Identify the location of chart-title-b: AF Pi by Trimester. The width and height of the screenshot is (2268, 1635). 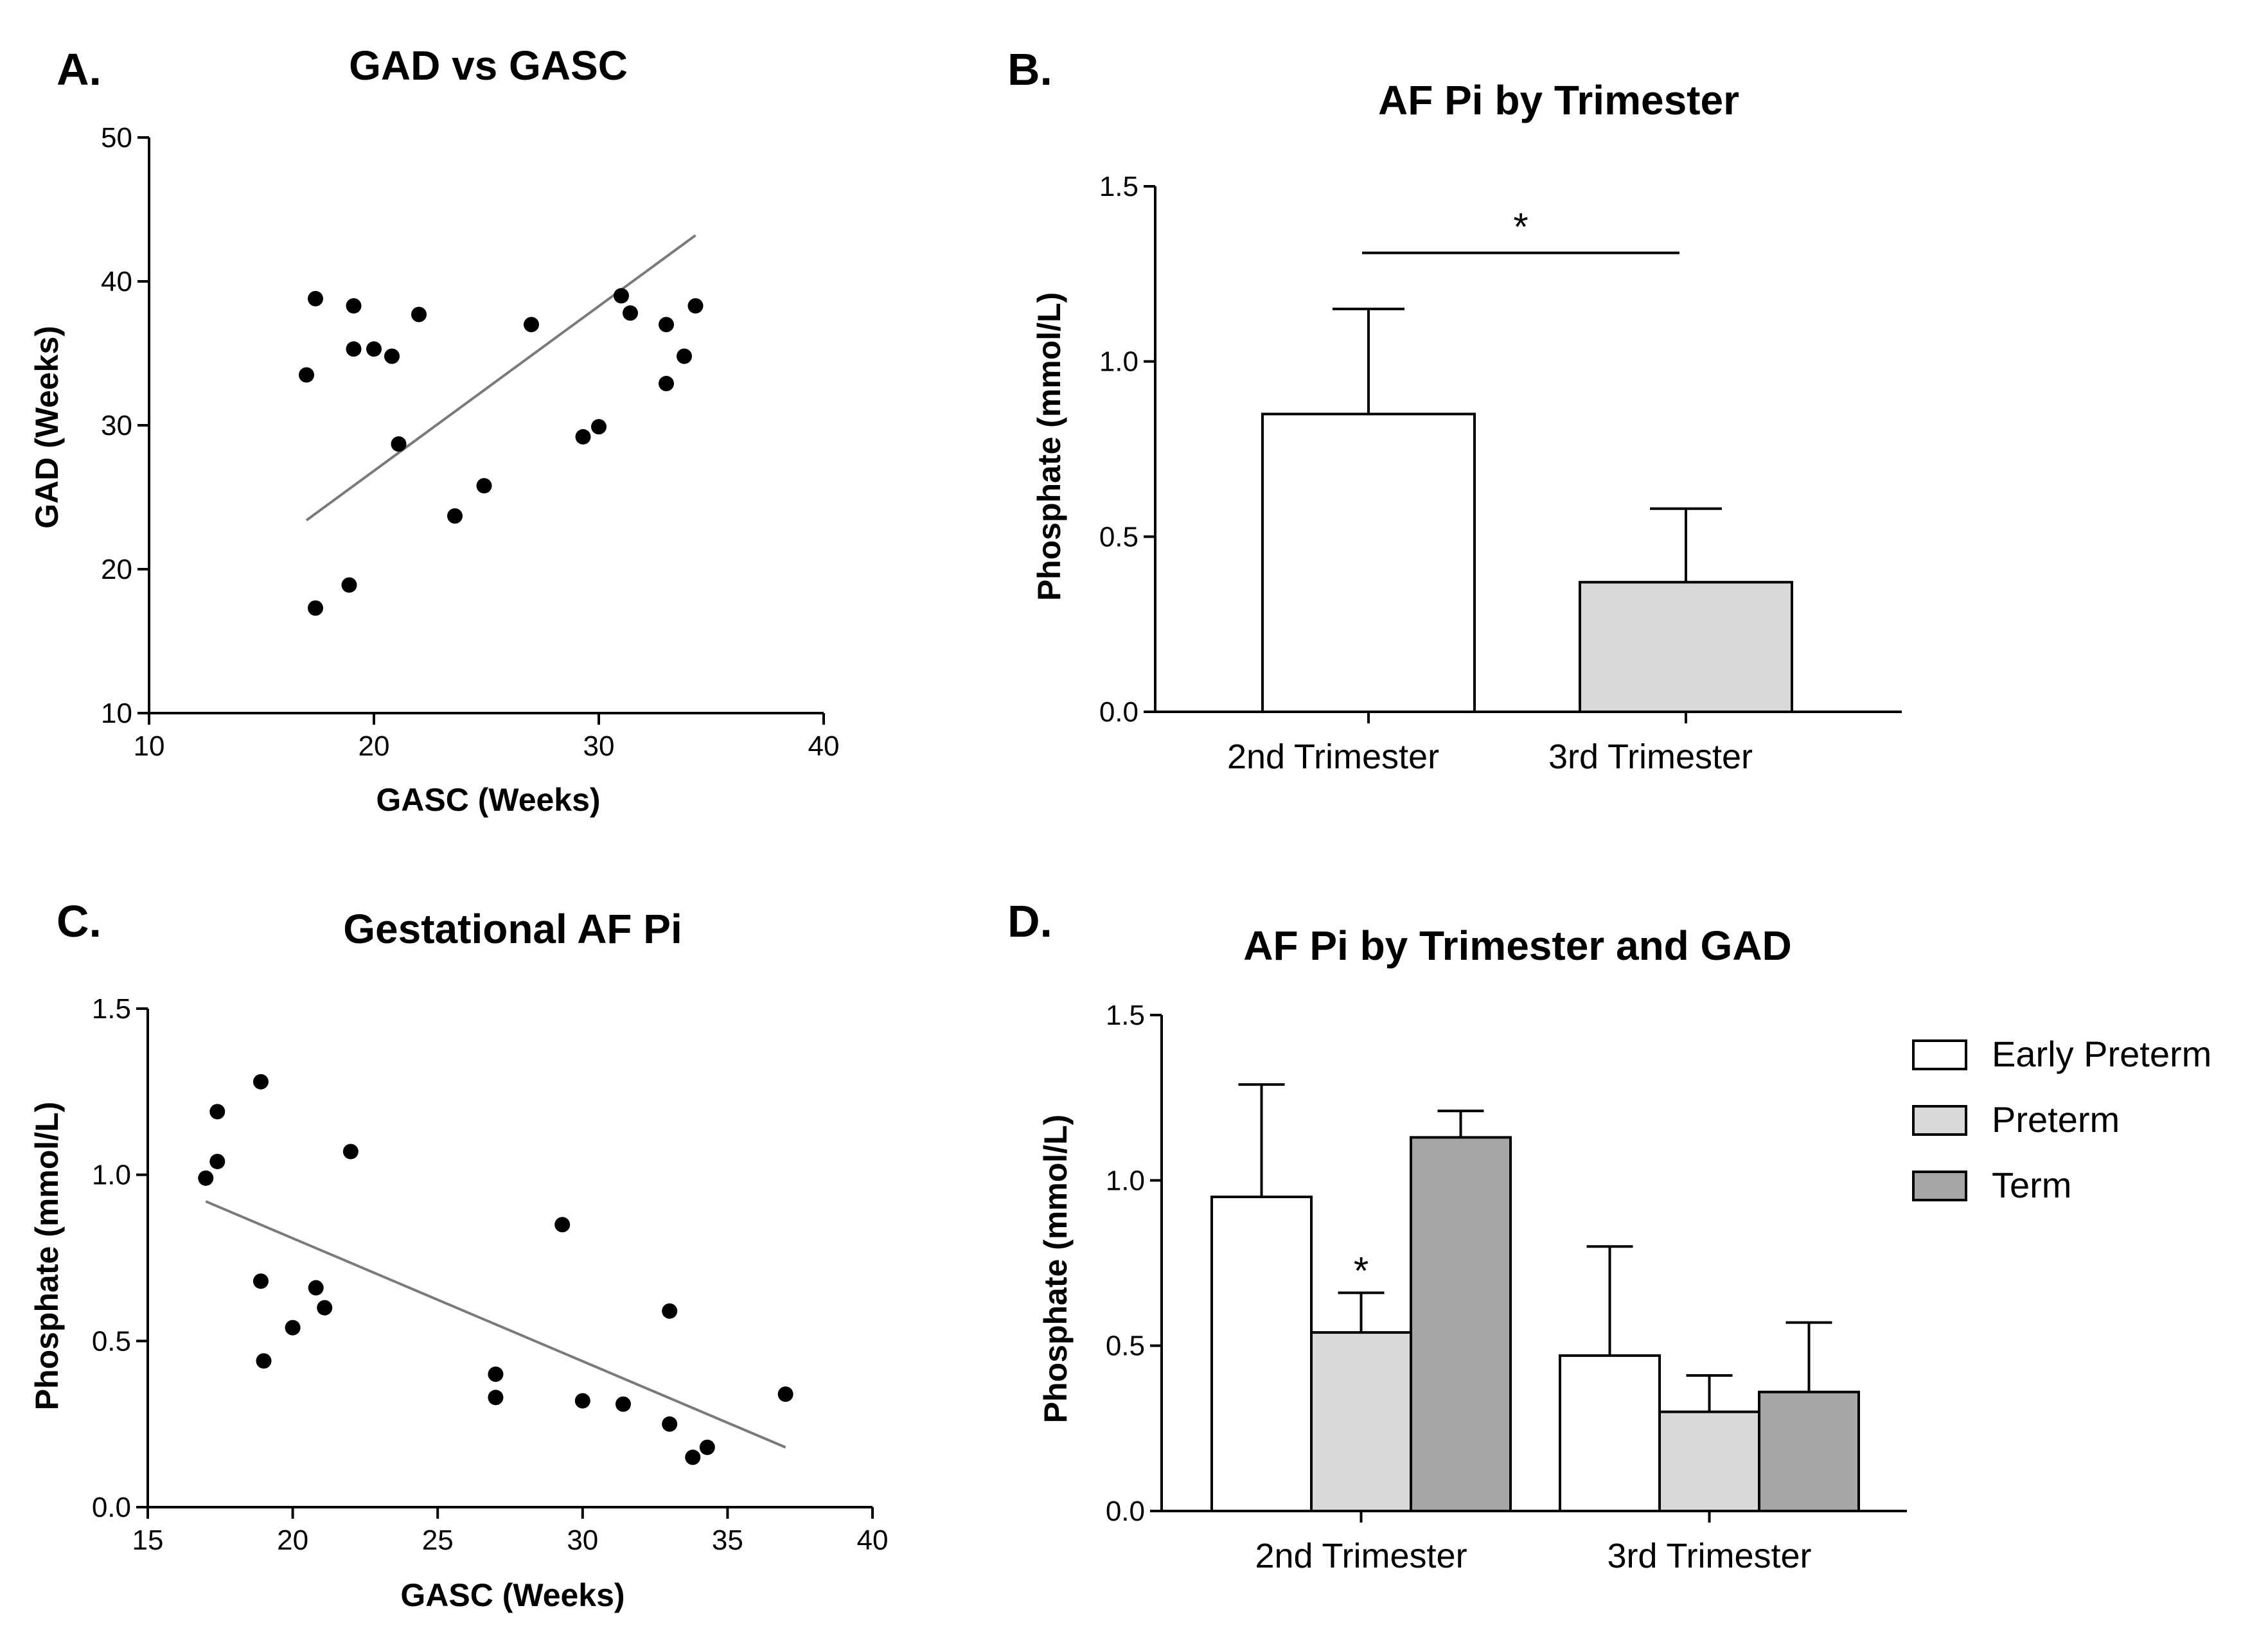
(1558, 100).